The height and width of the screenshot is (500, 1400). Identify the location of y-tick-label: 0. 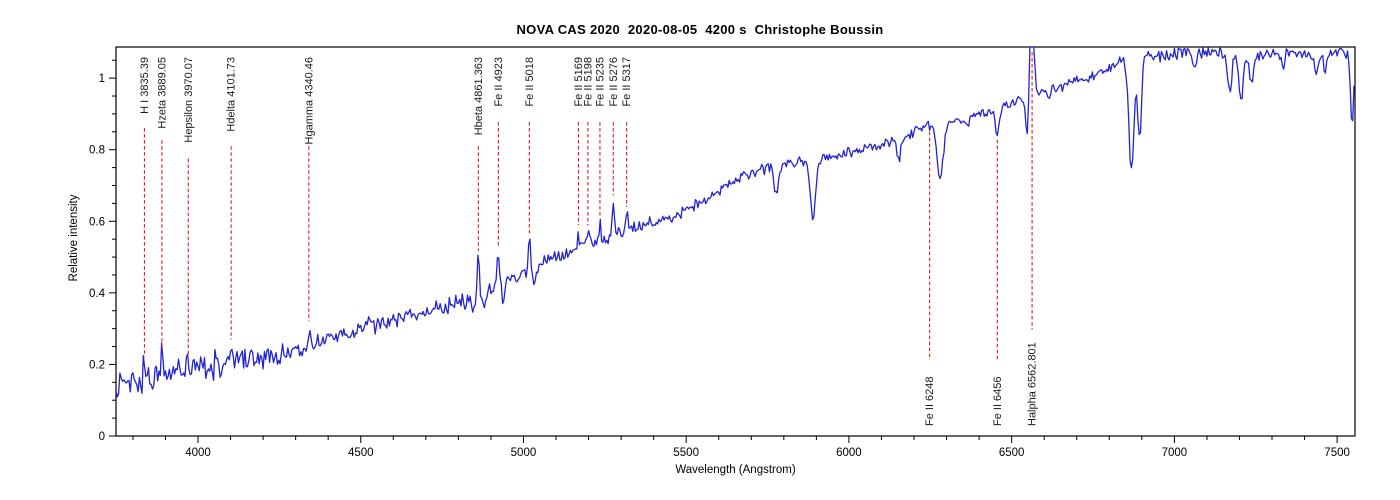
(102, 437).